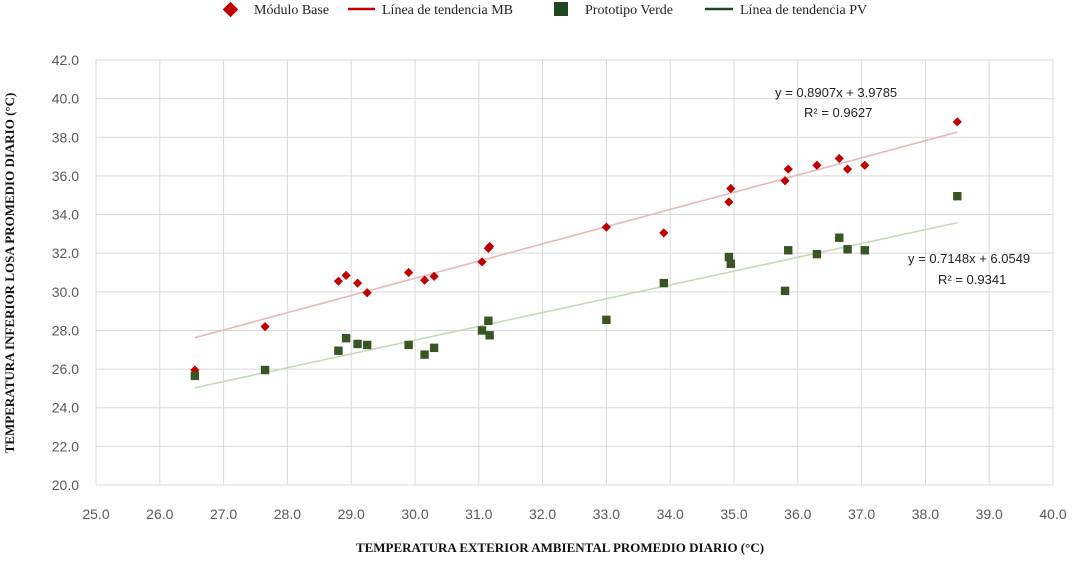 Image resolution: width=1073 pixels, height=563 pixels. Describe the element at coordinates (65, 253) in the screenshot. I see `y-tick-label: 32.0` at that location.